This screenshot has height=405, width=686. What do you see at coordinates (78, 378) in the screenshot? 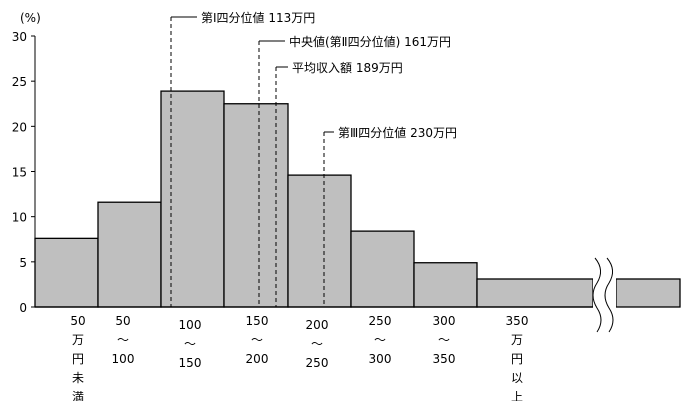
I see `x-category-line: 未` at bounding box center [78, 378].